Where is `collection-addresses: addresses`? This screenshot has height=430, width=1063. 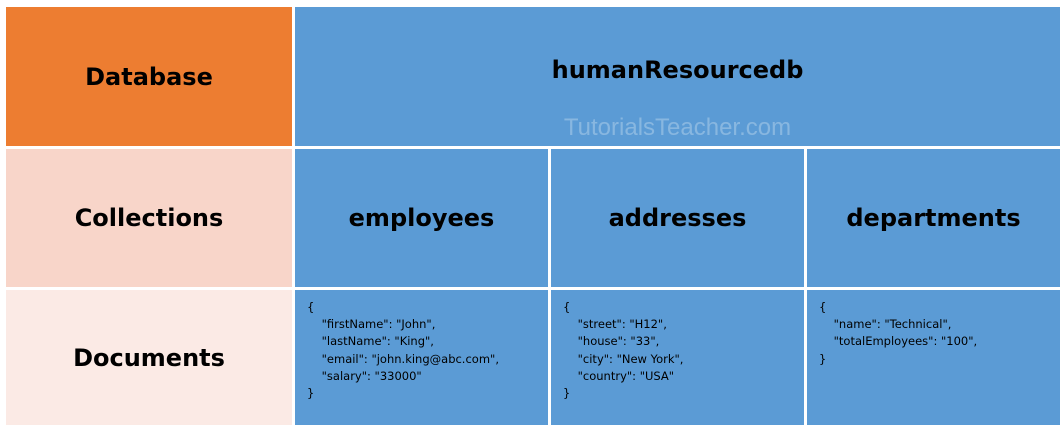
collection-addresses: addresses is located at coordinates (677, 218).